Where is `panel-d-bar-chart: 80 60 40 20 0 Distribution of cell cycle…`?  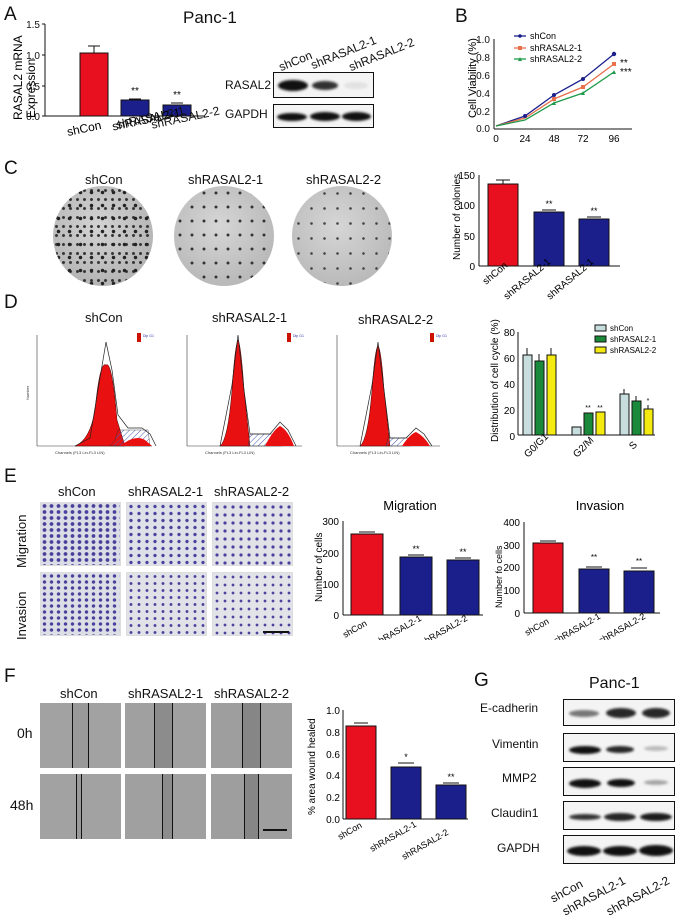 panel-d-bar-chart: 80 60 40 20 0 Distribution of cell cycle… is located at coordinates (573, 389).